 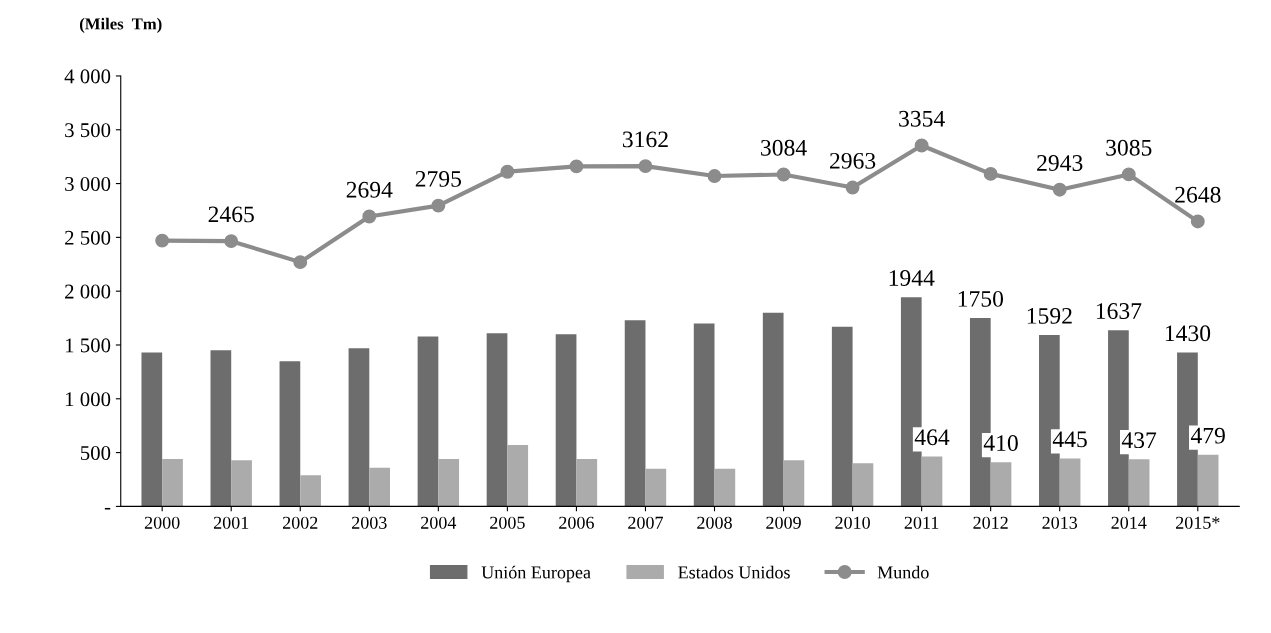 What do you see at coordinates (88, 399) in the screenshot?
I see `y-tick-label: 1 000` at bounding box center [88, 399].